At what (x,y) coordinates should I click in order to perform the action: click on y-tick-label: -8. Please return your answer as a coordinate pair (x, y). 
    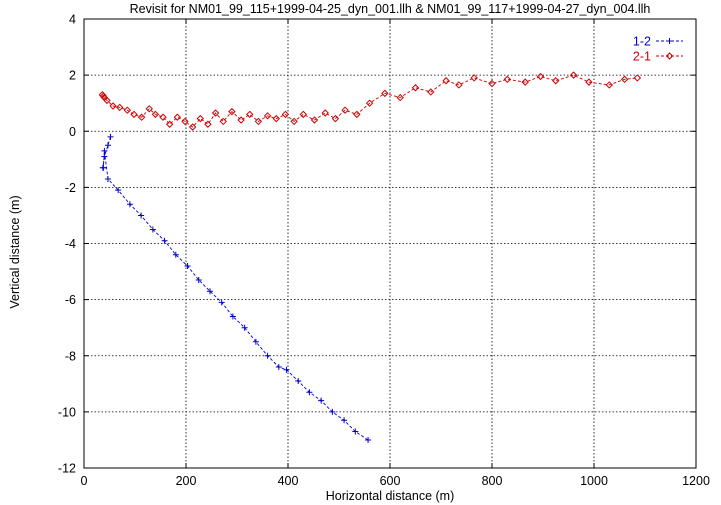
    Looking at the image, I should click on (70, 356).